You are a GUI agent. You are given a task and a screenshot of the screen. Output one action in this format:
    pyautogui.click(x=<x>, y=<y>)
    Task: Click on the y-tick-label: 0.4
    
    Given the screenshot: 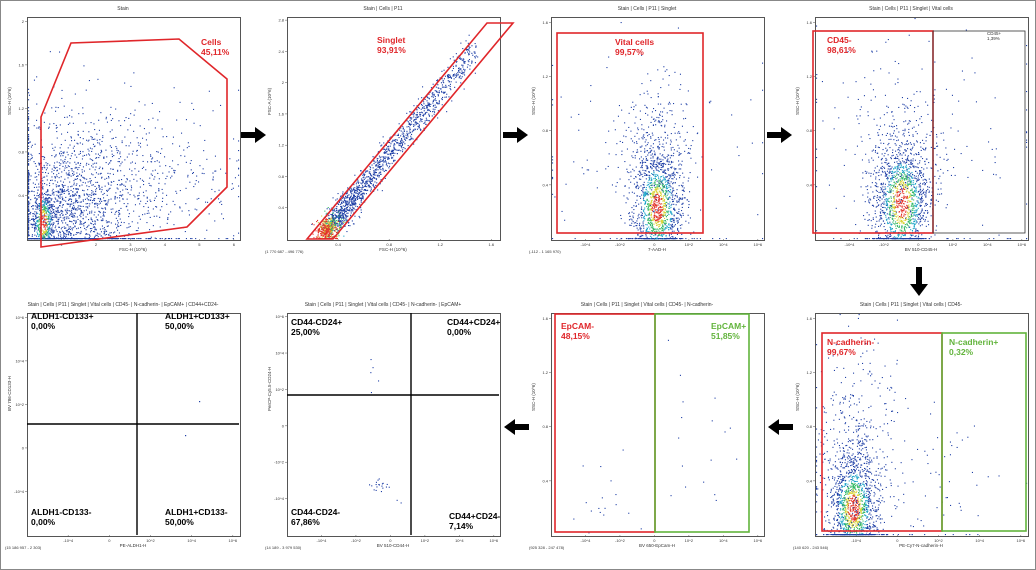 What is the action you would take?
    pyautogui.click(x=21, y=195)
    